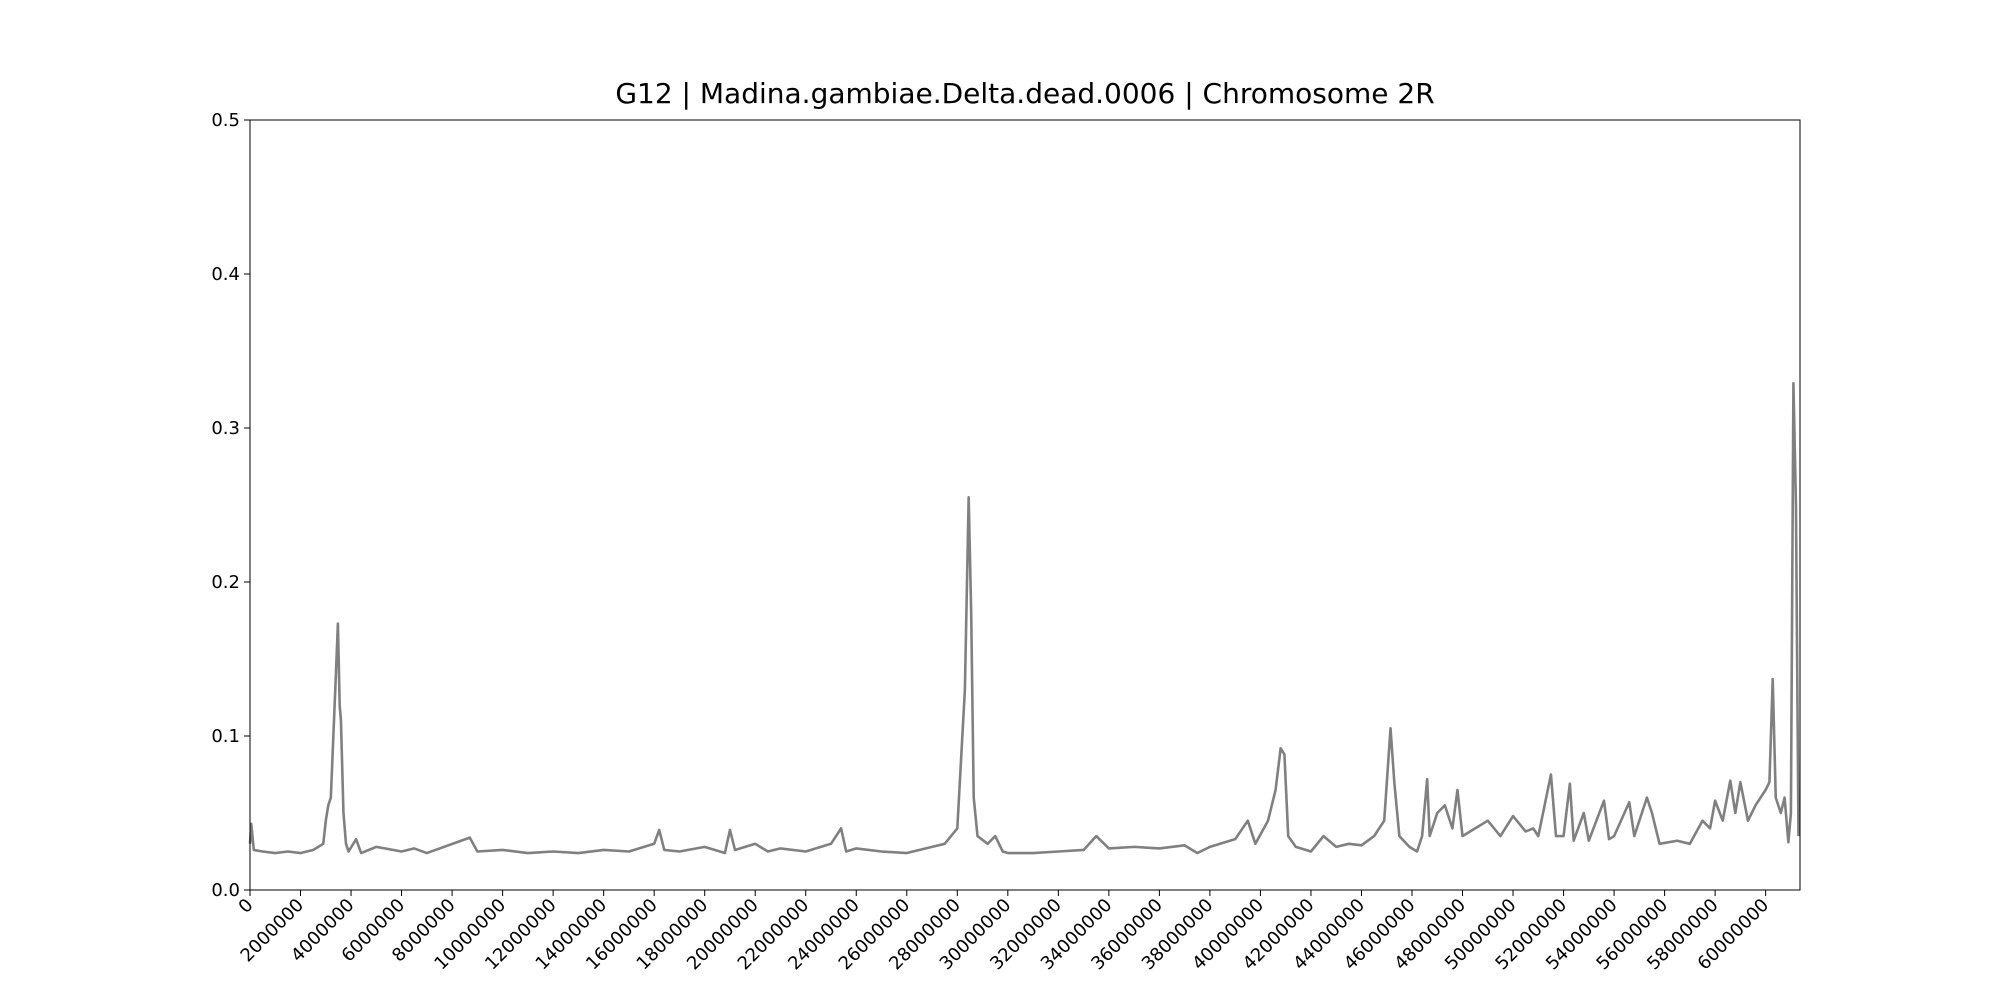 Image resolution: width=2000 pixels, height=1000 pixels. Describe the element at coordinates (225, 428) in the screenshot. I see `y-tick-label: 0.3` at that location.